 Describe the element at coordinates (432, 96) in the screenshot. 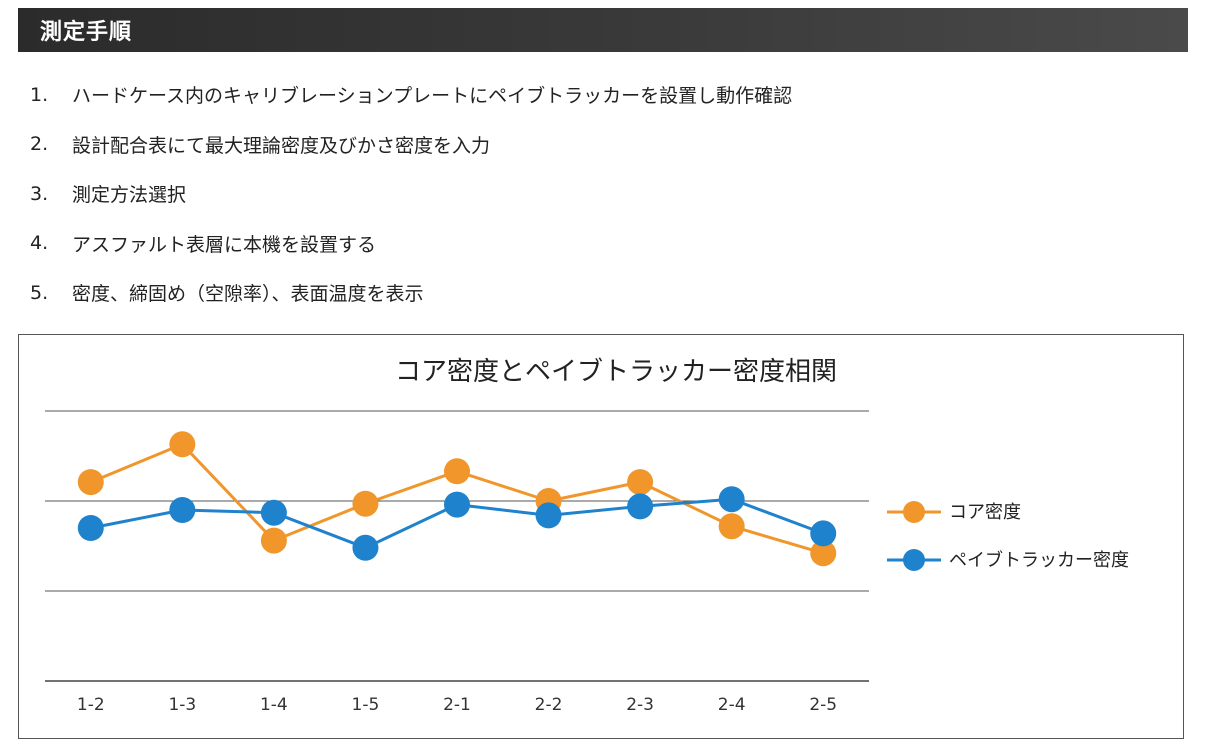

I see `step-text: ハードケース内のキャリブレーションプレートにペイブトラッカーを設置し動作確認` at that location.